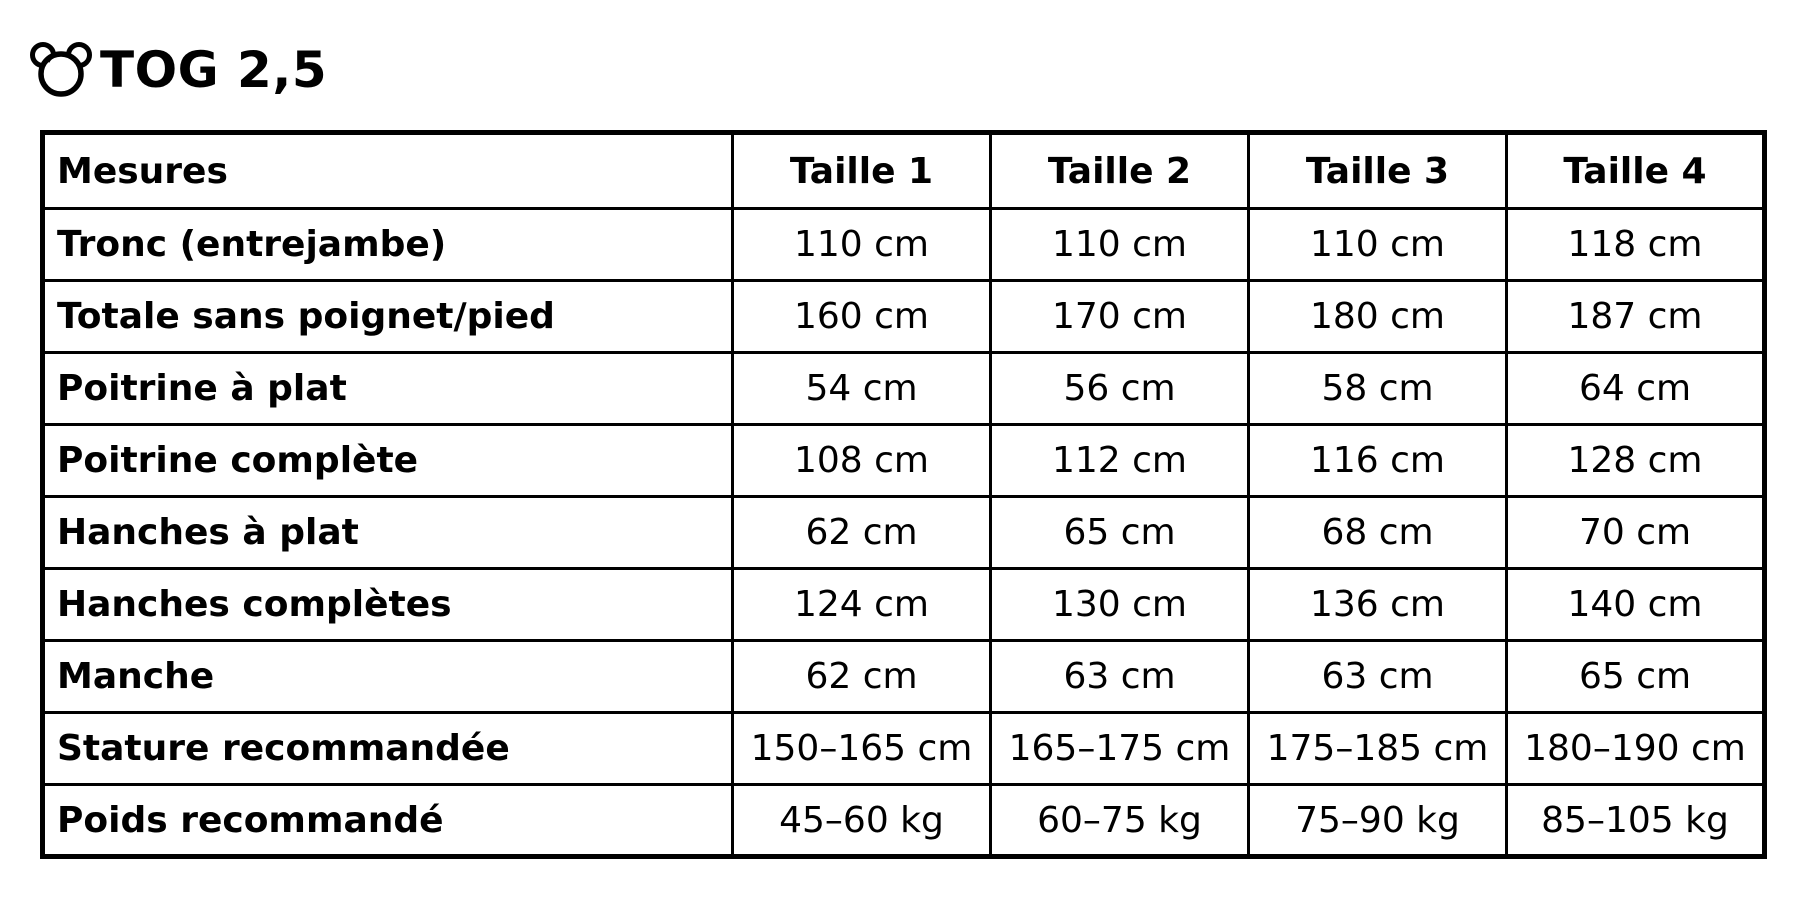 The width and height of the screenshot is (1800, 900). I want to click on value-cell: 140 cm, so click(1635, 604).